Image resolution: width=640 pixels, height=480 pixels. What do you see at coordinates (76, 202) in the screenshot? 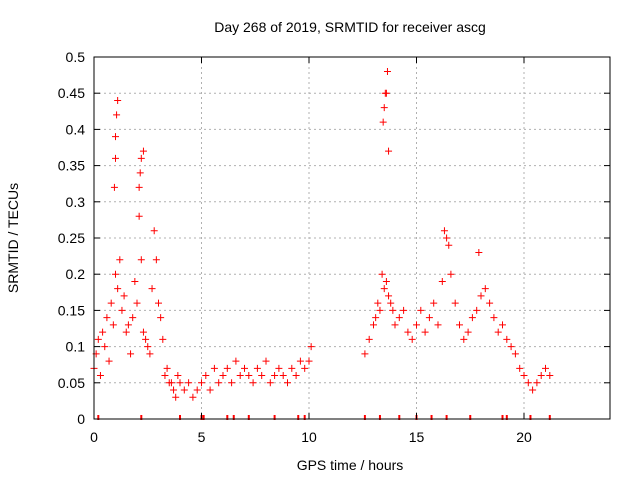
I see `y-tick-label: 0.3` at bounding box center [76, 202].